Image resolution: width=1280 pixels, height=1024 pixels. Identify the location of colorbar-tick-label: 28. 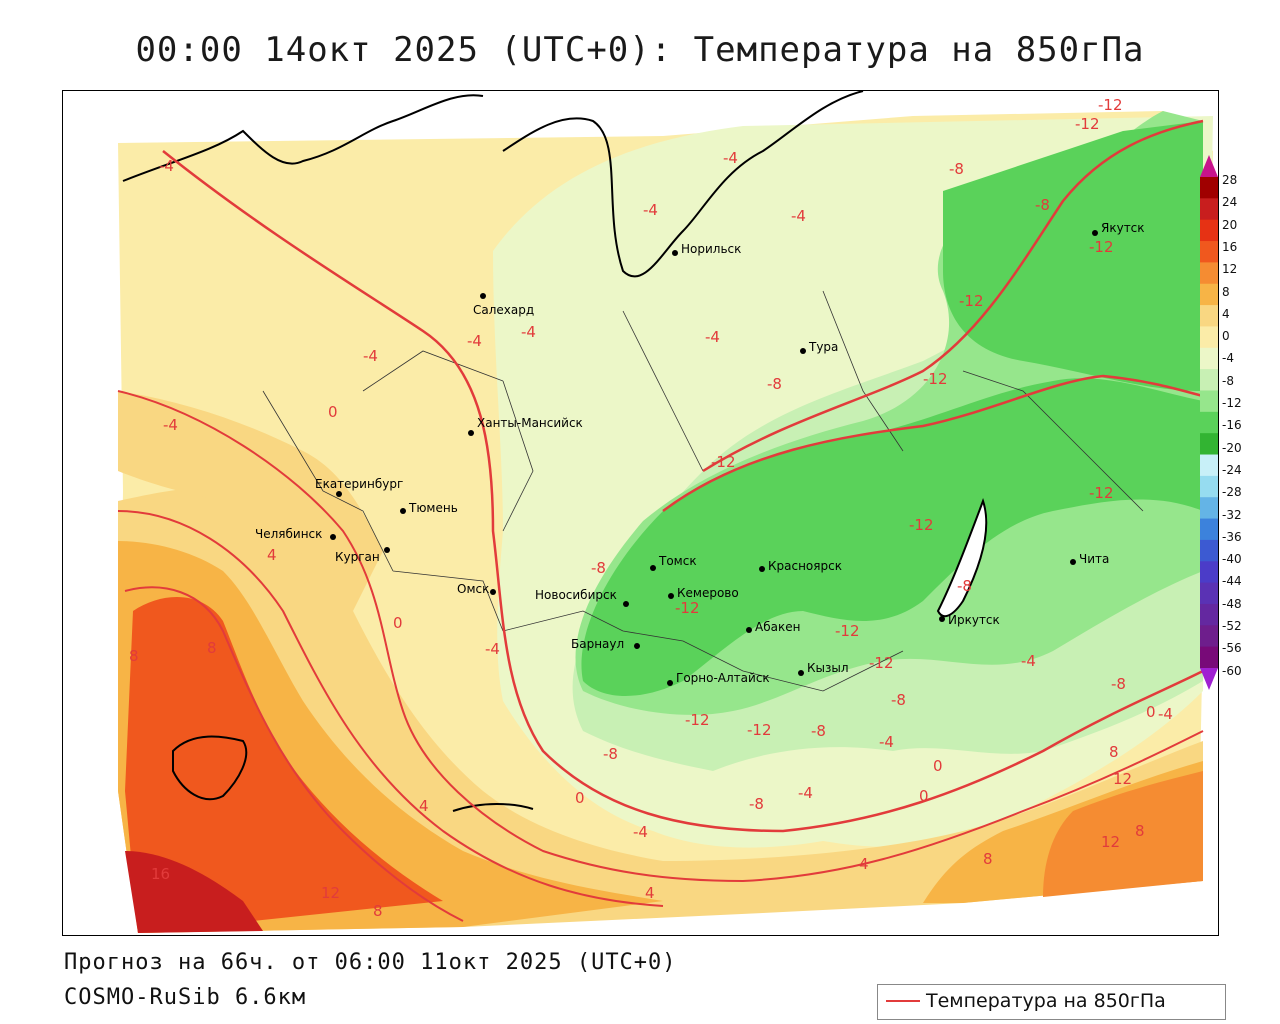
(1230, 180).